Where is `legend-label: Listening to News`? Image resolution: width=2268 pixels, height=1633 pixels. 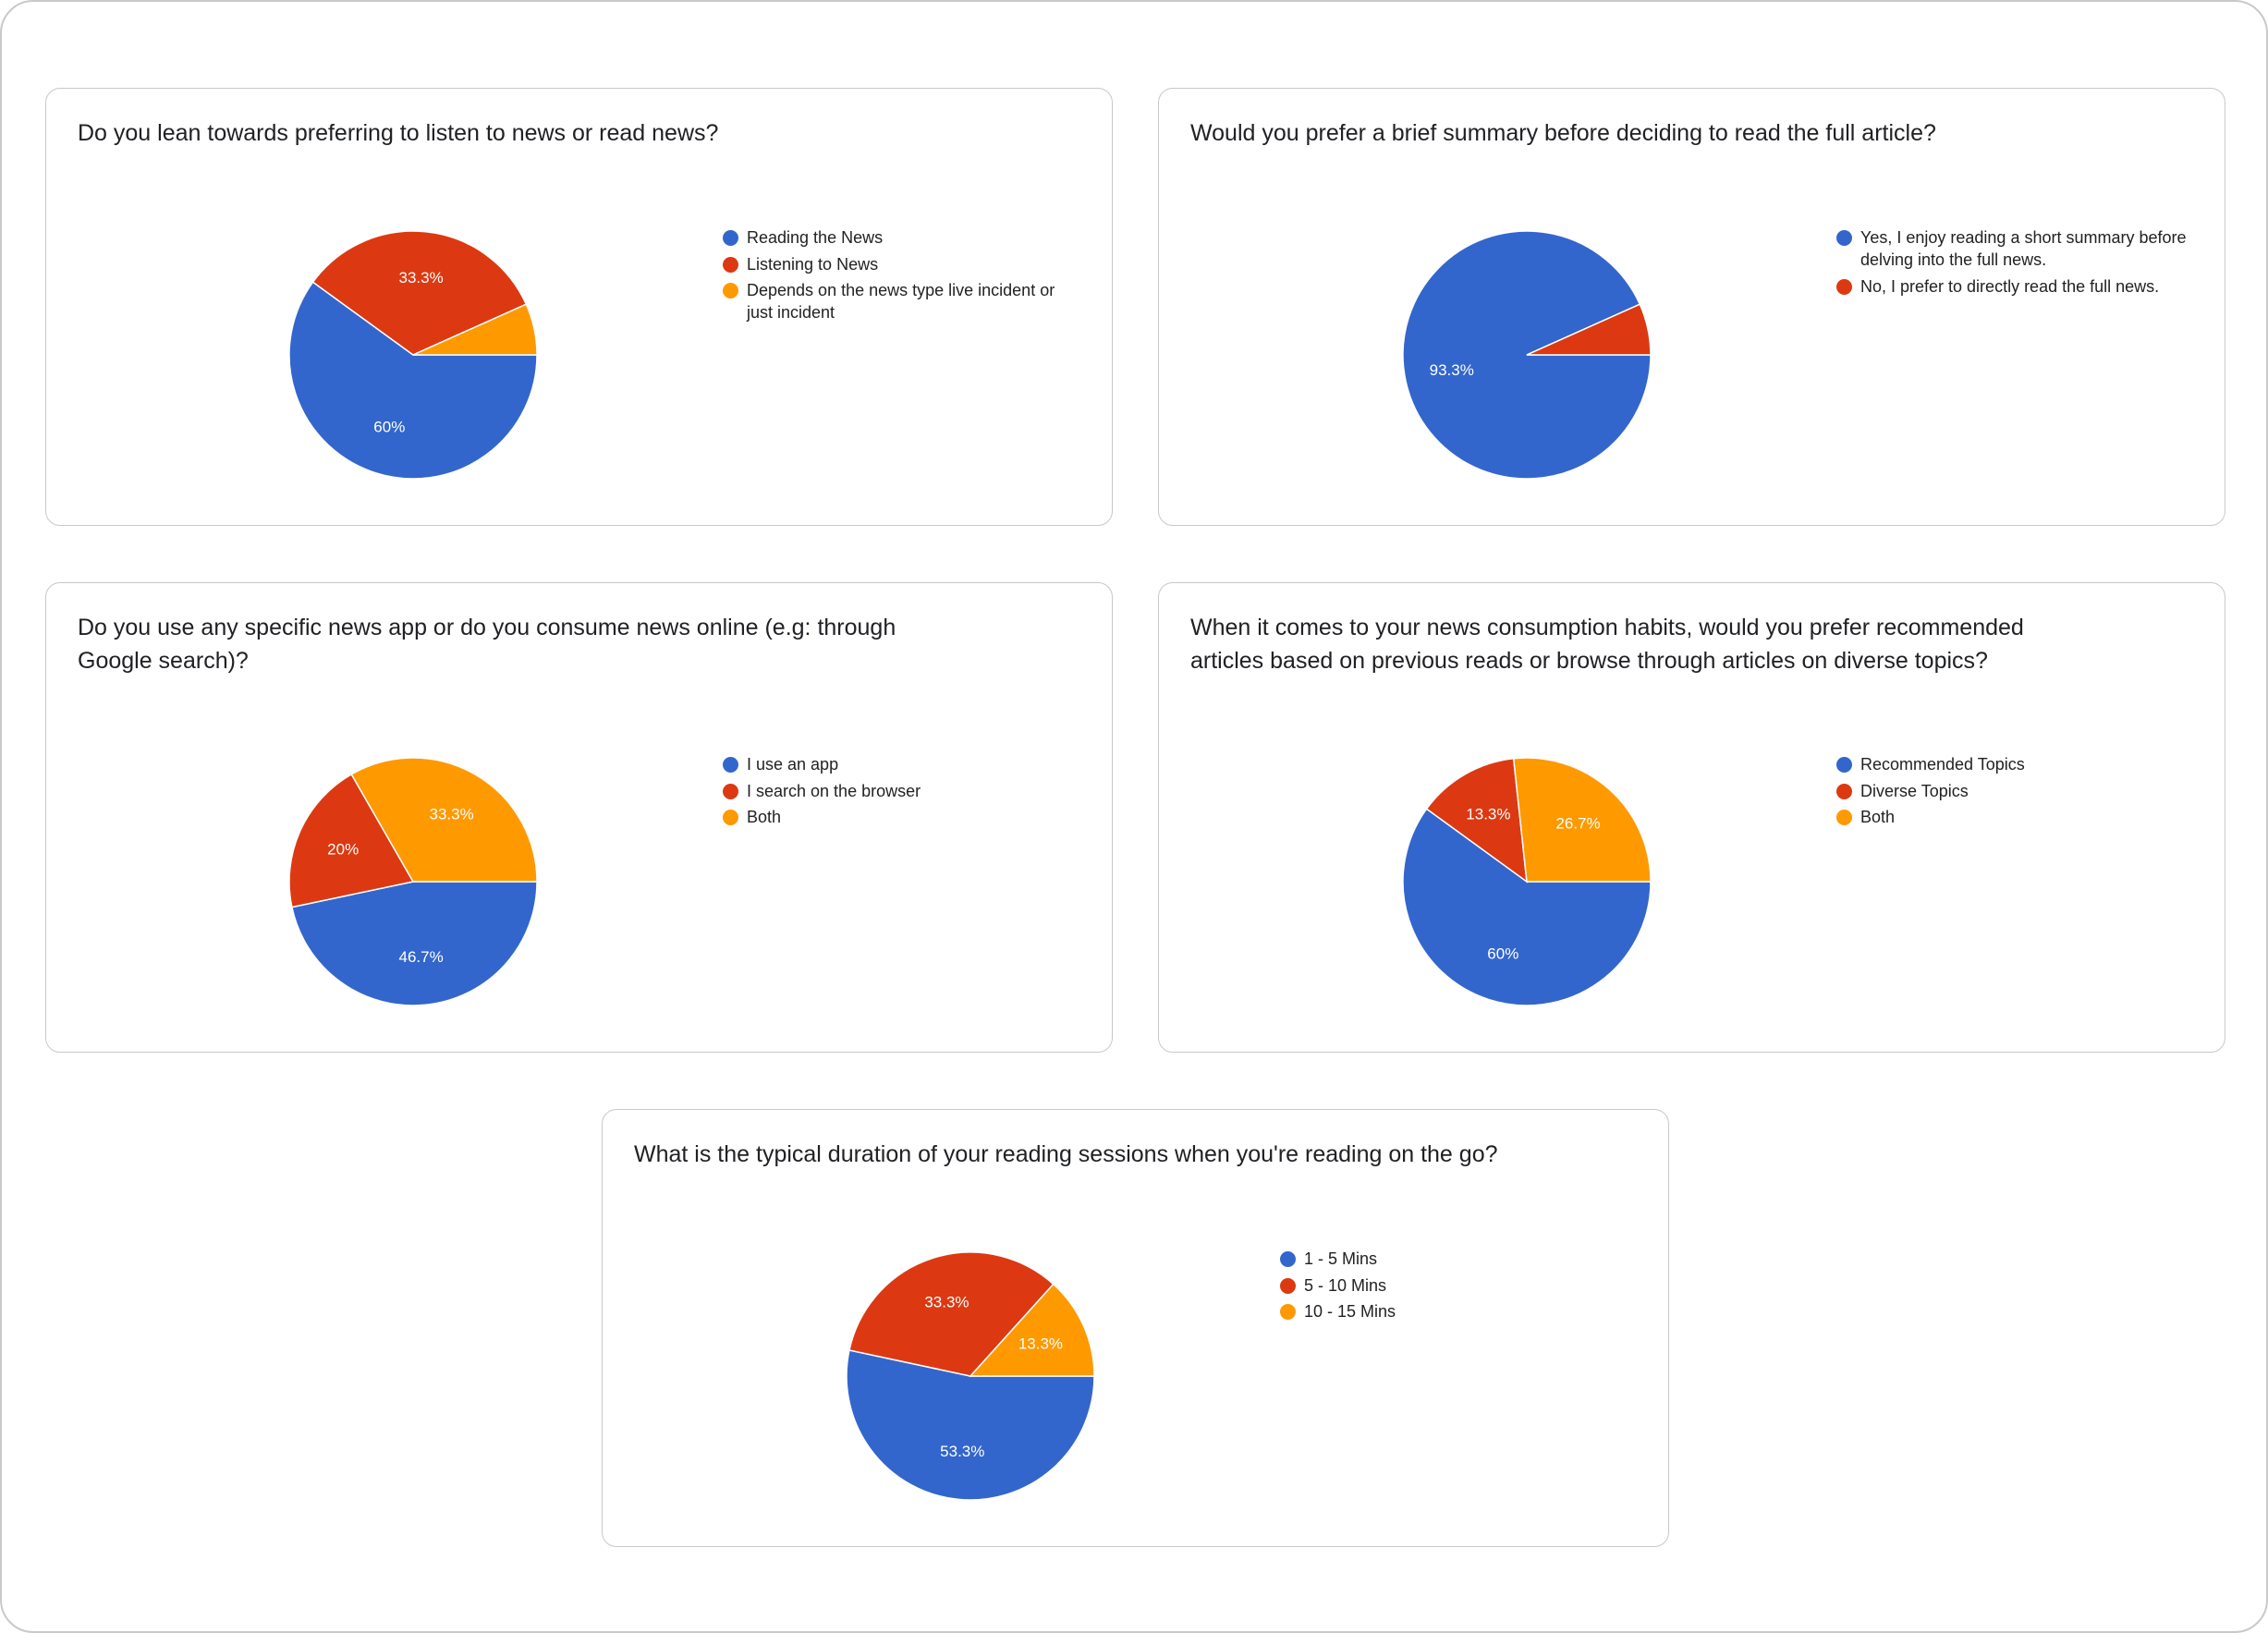 legend-label: Listening to News is located at coordinates (813, 264).